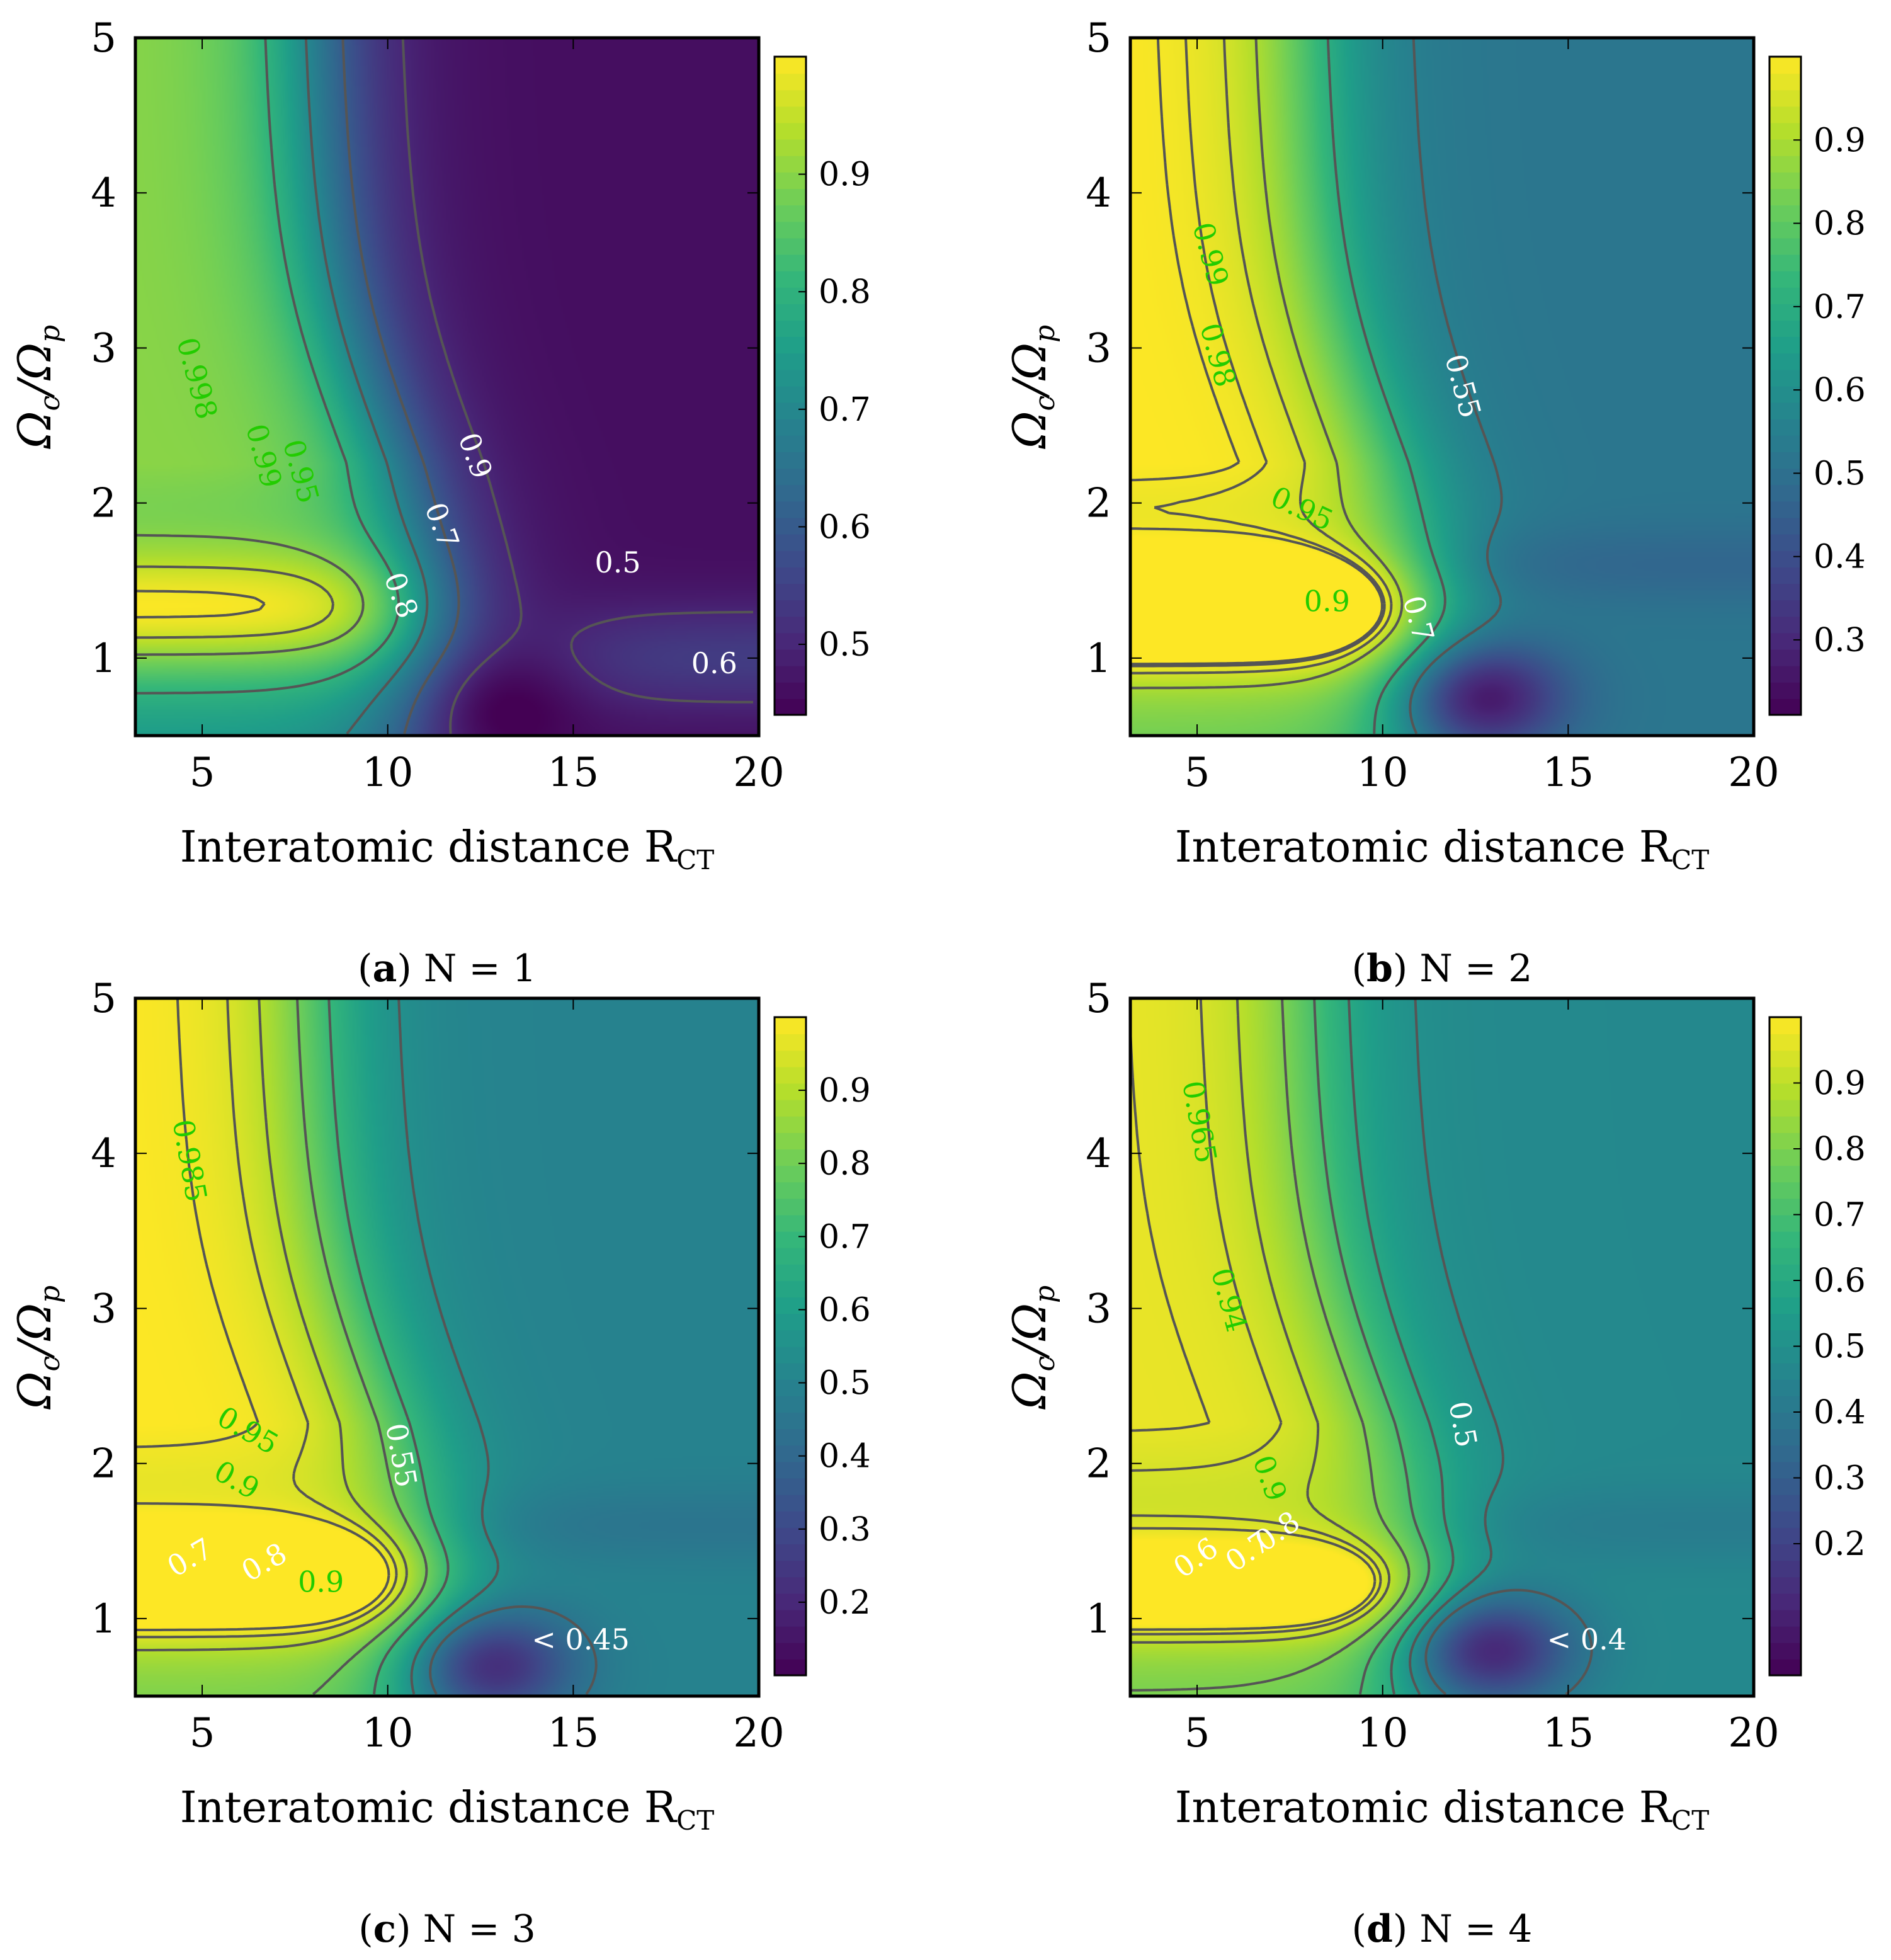 This screenshot has width=1891, height=1960. I want to click on contour-label: 0.6, so click(714, 663).